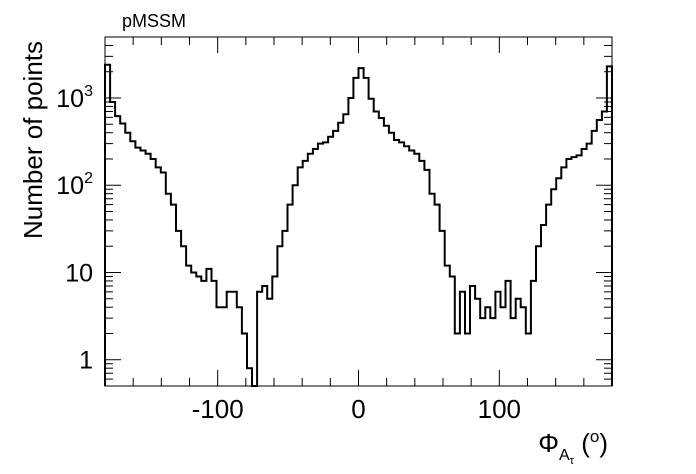 This screenshot has height=474, width=696. I want to click on x-axis-tick-labels: -100 0 100, so click(356, 409).